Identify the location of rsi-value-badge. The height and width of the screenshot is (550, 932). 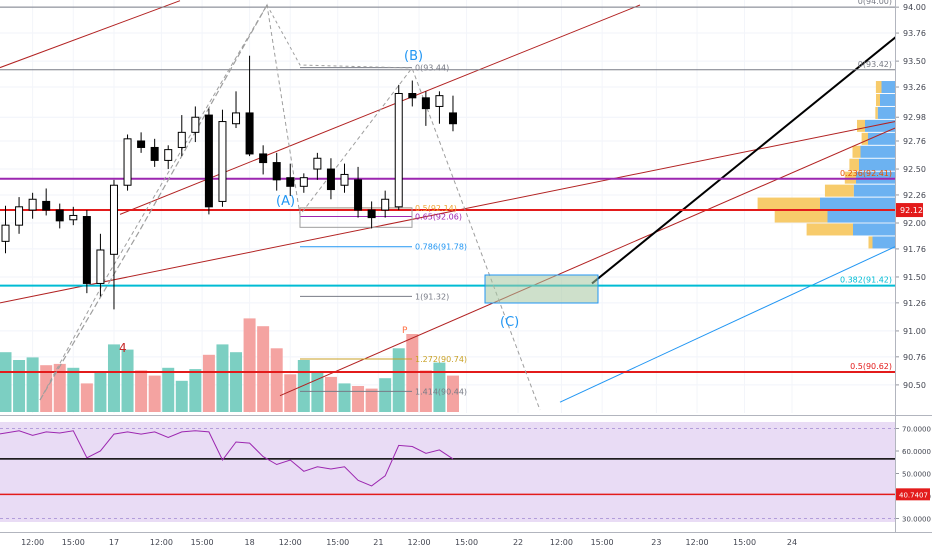
(913, 494).